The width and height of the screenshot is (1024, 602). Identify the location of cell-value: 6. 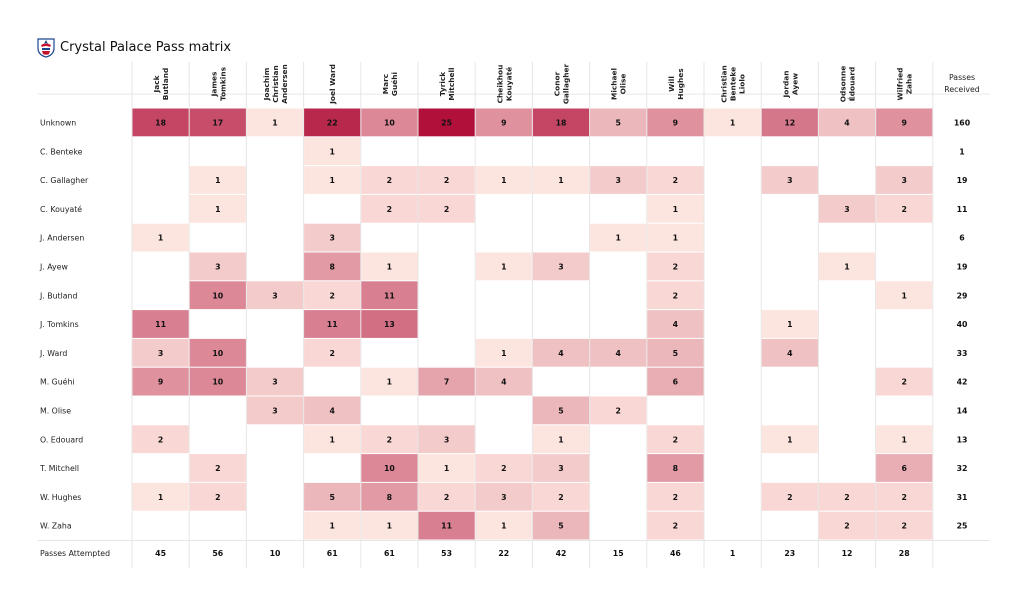
(675, 382).